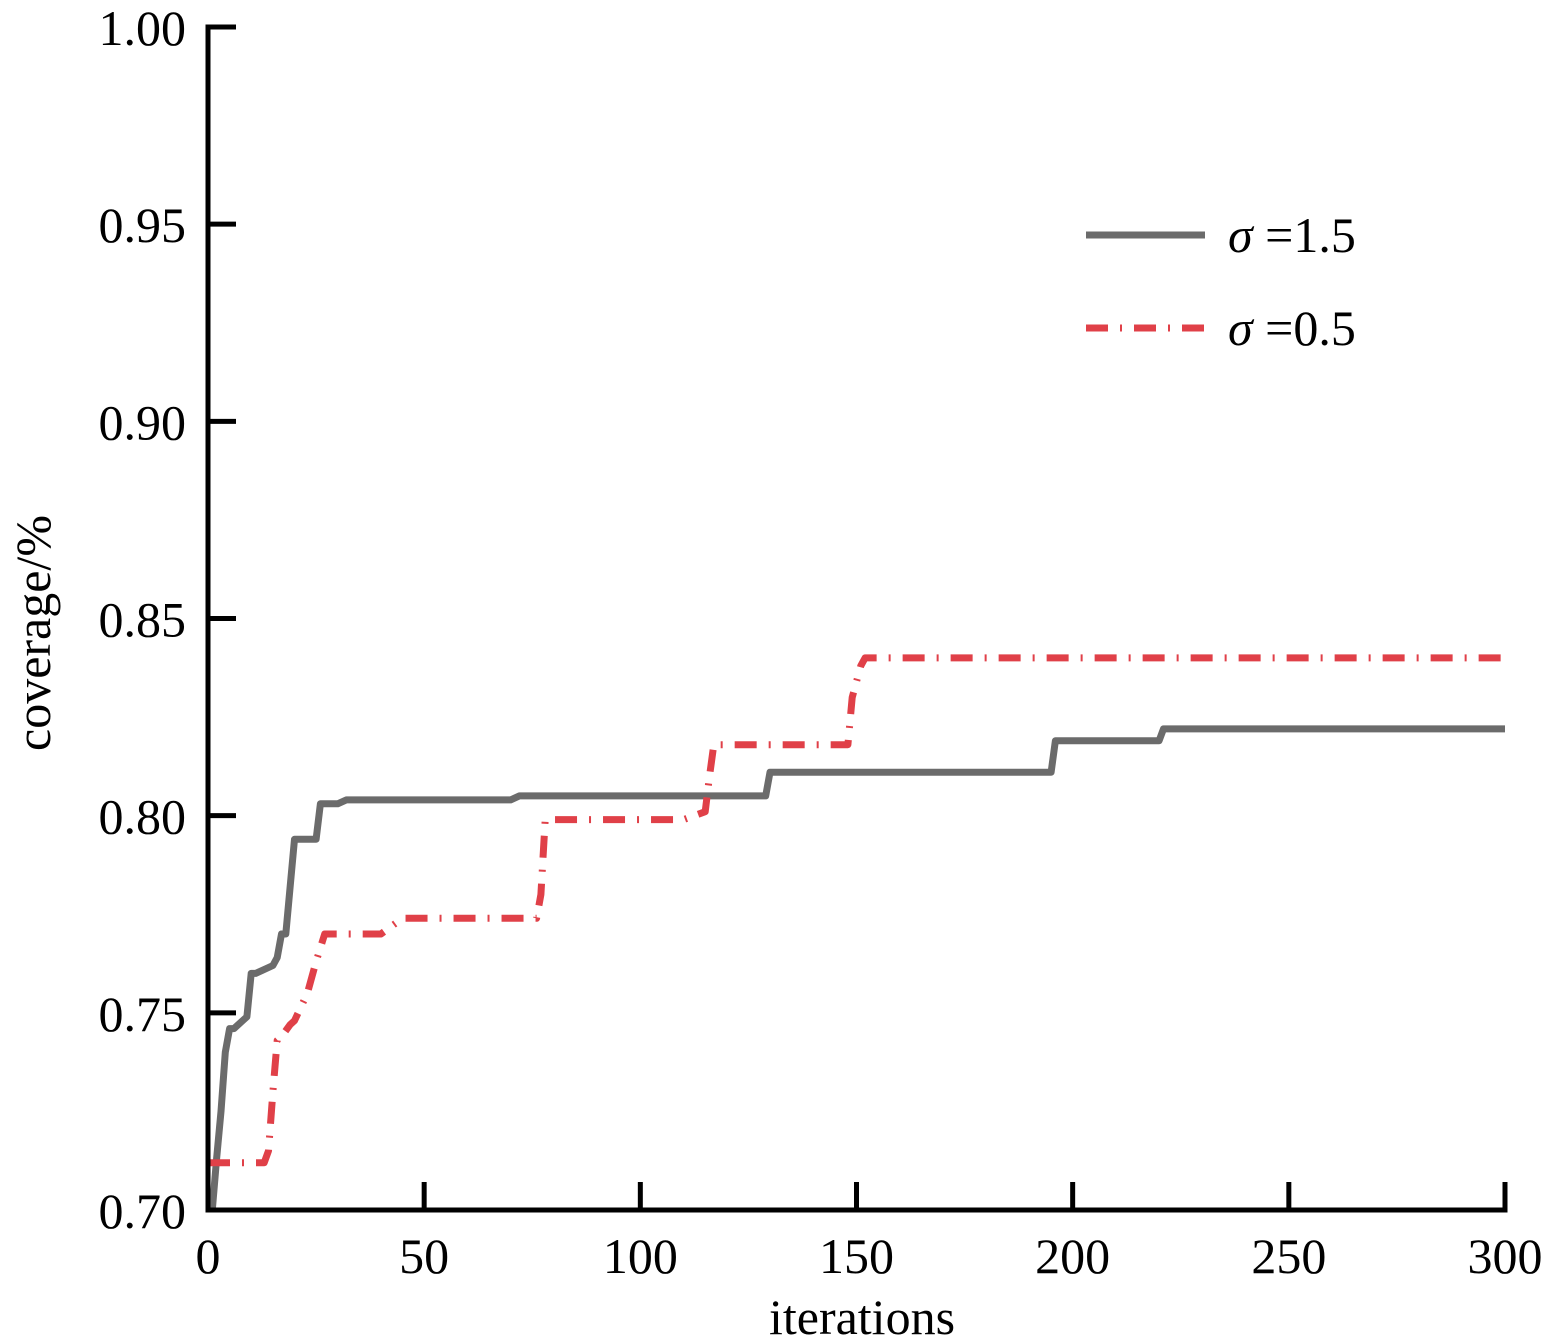  I want to click on y-tick-label: 0.95, so click(143, 225).